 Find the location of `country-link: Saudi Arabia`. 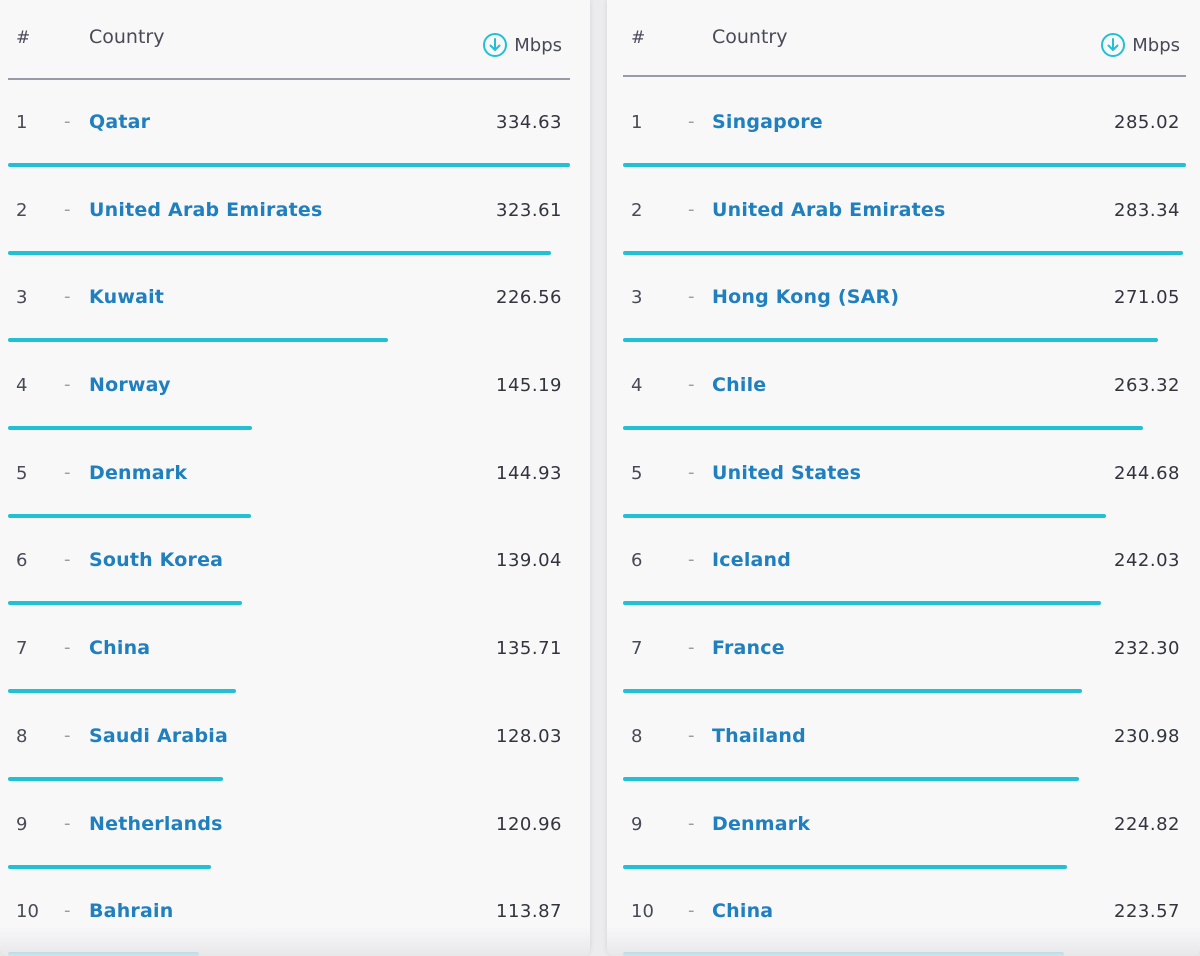

country-link: Saudi Arabia is located at coordinates (158, 735).